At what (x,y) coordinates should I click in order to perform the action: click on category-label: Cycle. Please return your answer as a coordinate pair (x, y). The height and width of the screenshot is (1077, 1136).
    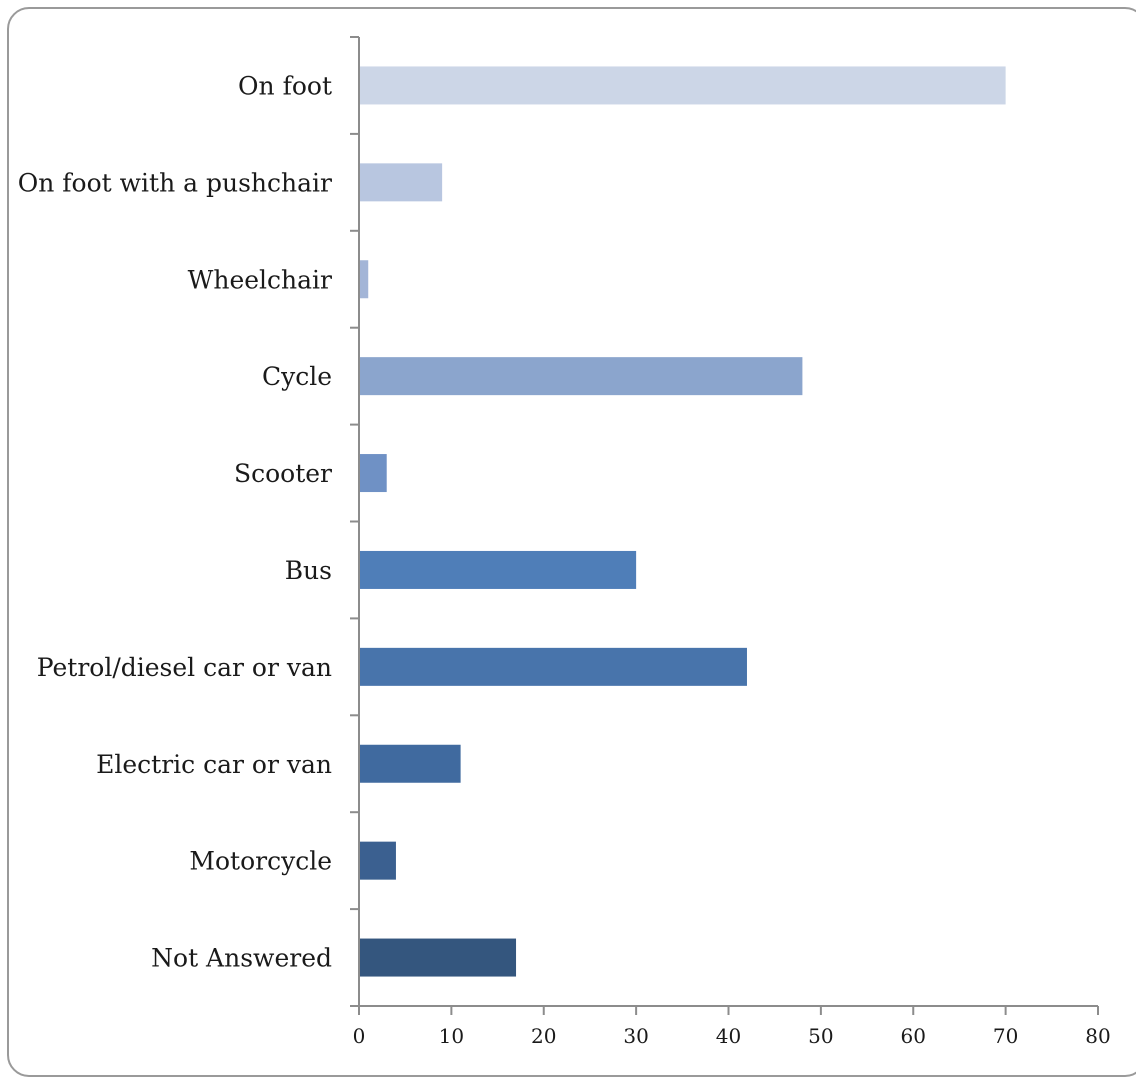
    Looking at the image, I should click on (297, 376).